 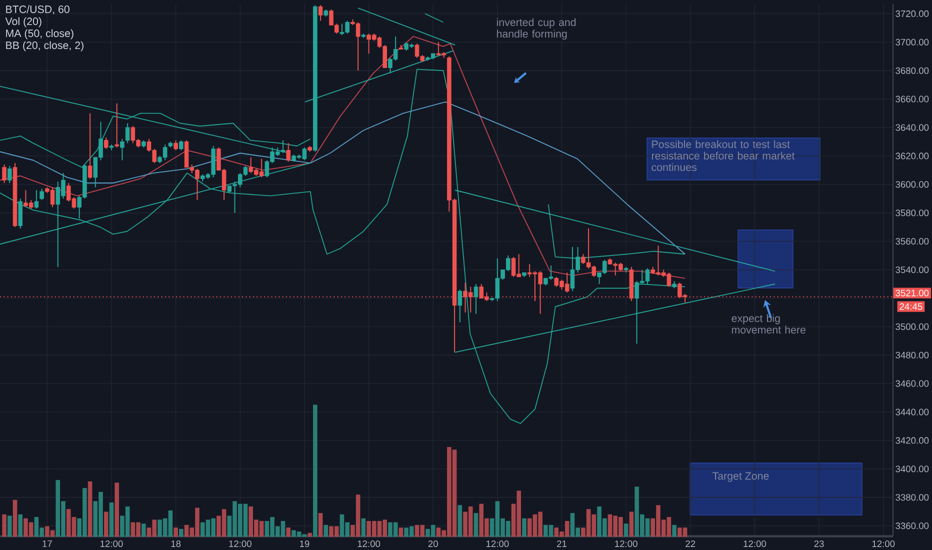 I want to click on text: 24:45, so click(x=911, y=306).